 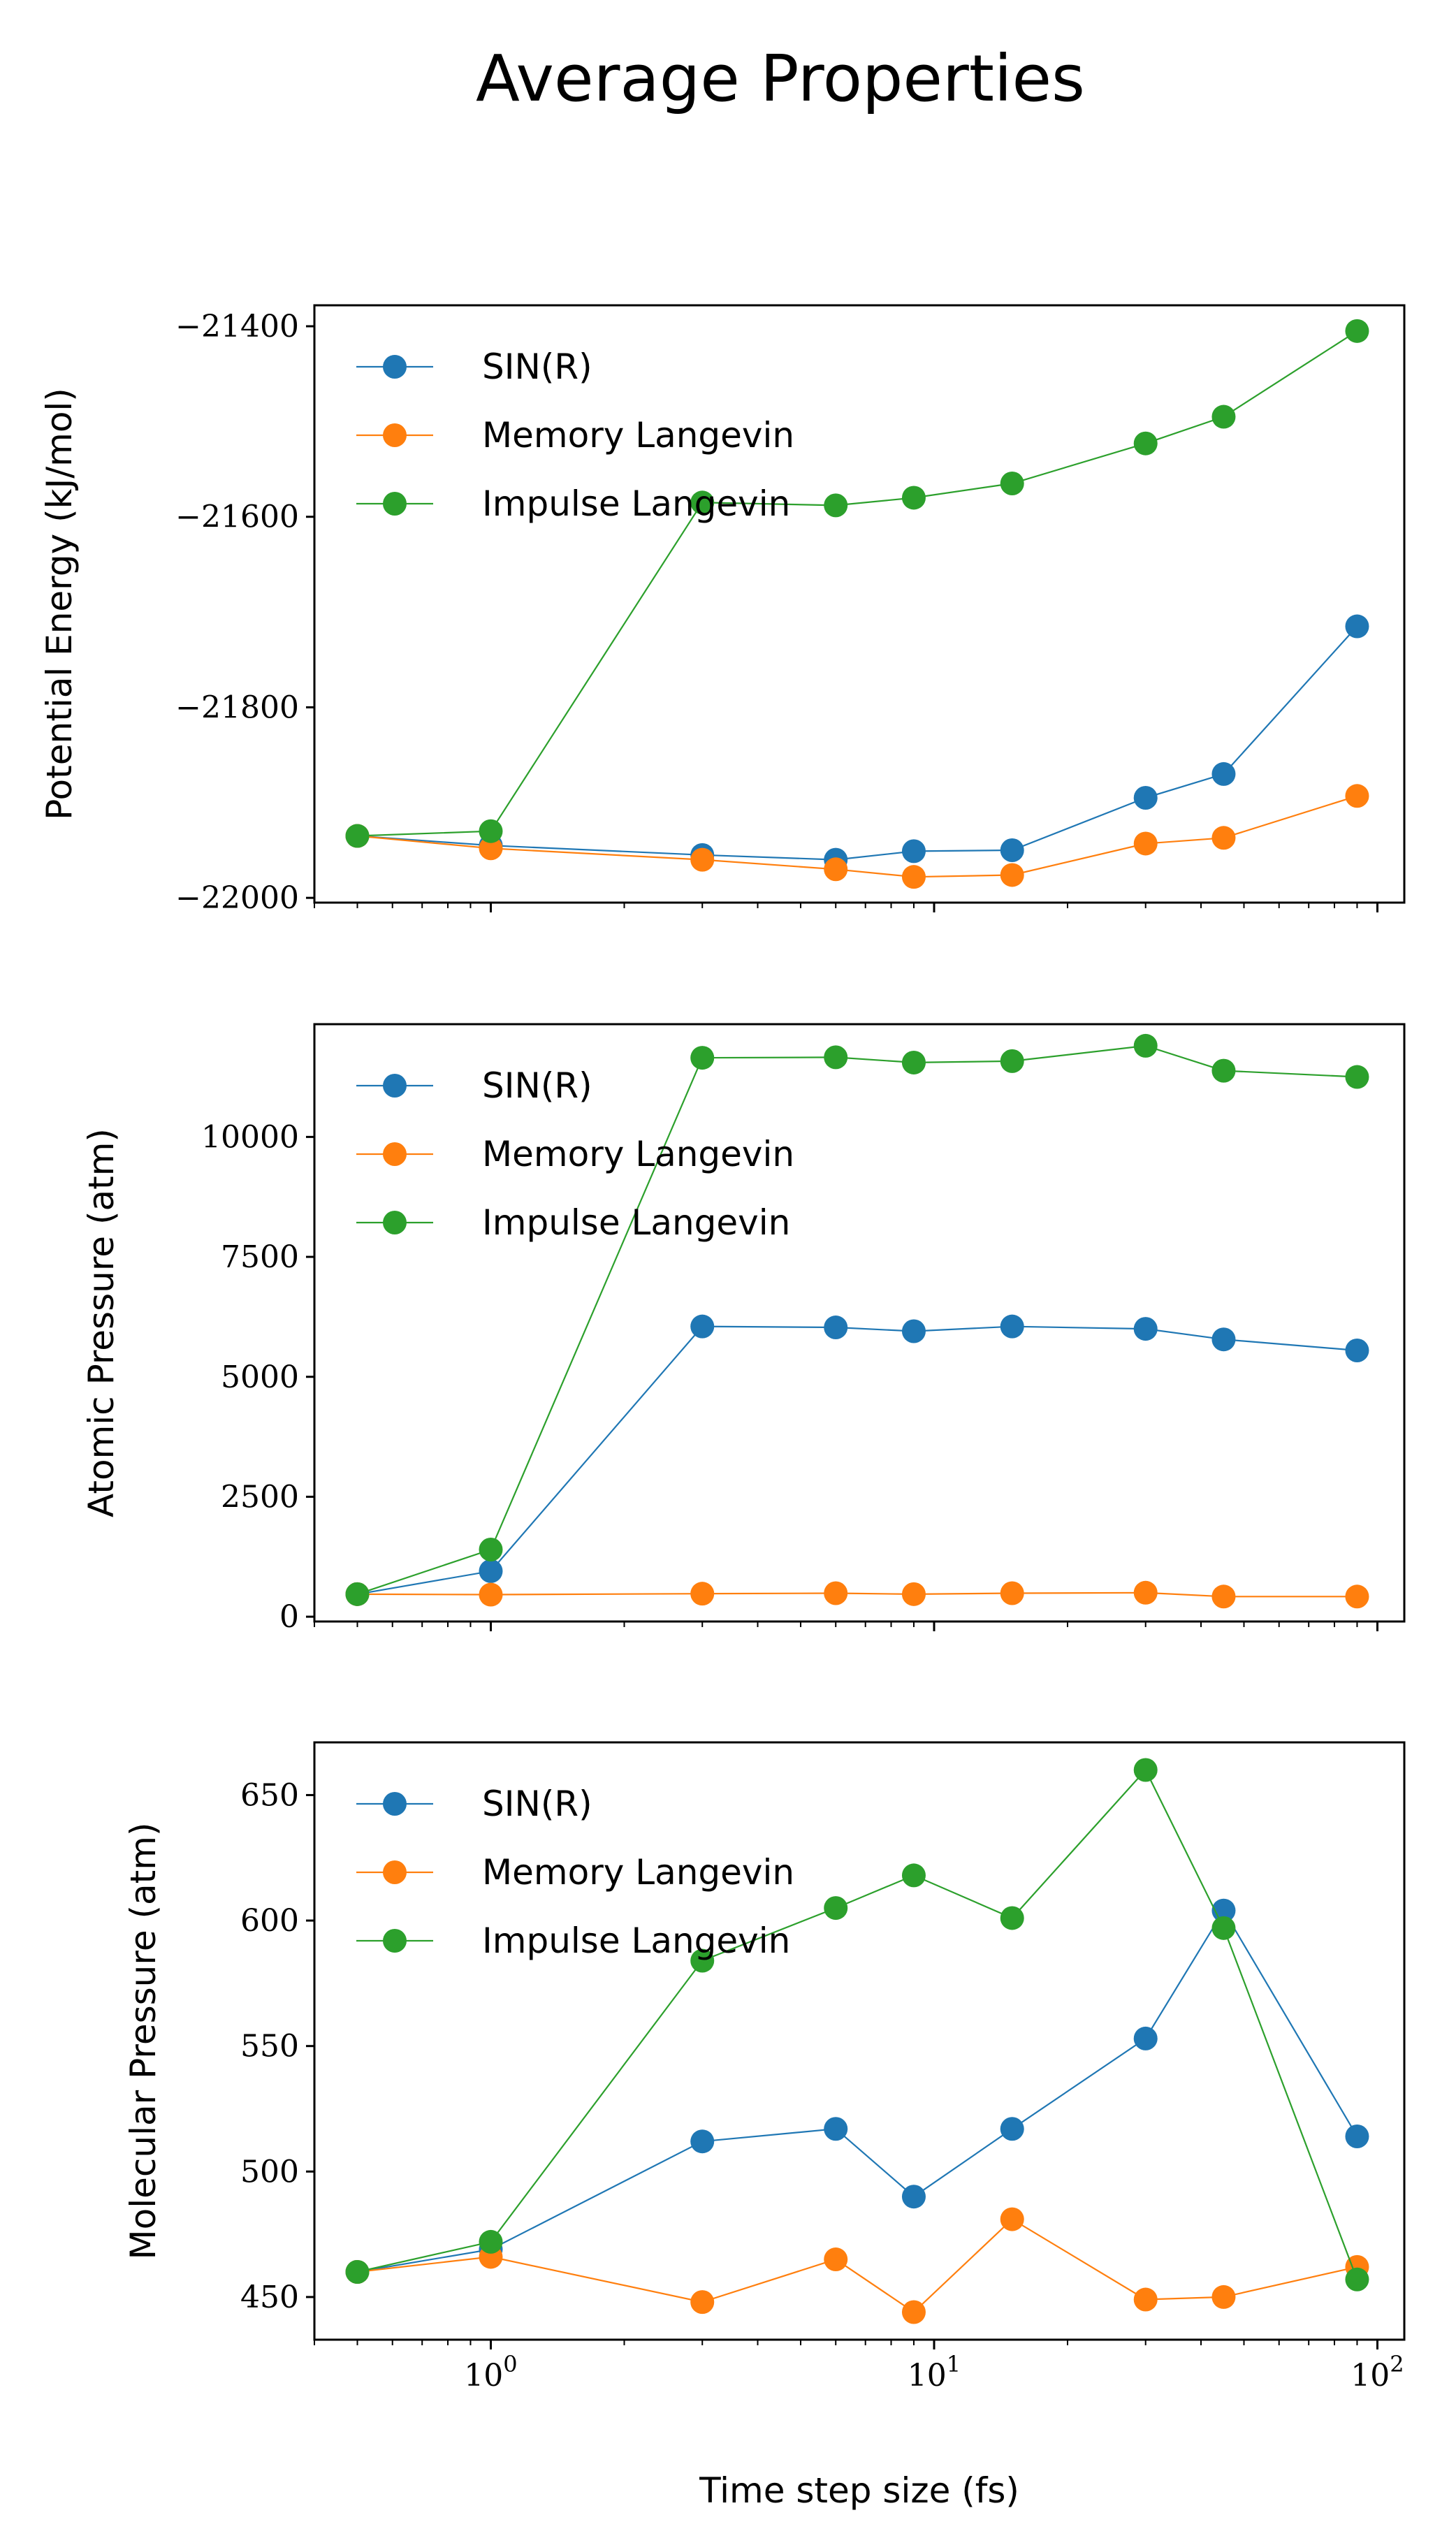 I want to click on y-axis-label: Potential Energy (kJ/mol), so click(x=59, y=604).